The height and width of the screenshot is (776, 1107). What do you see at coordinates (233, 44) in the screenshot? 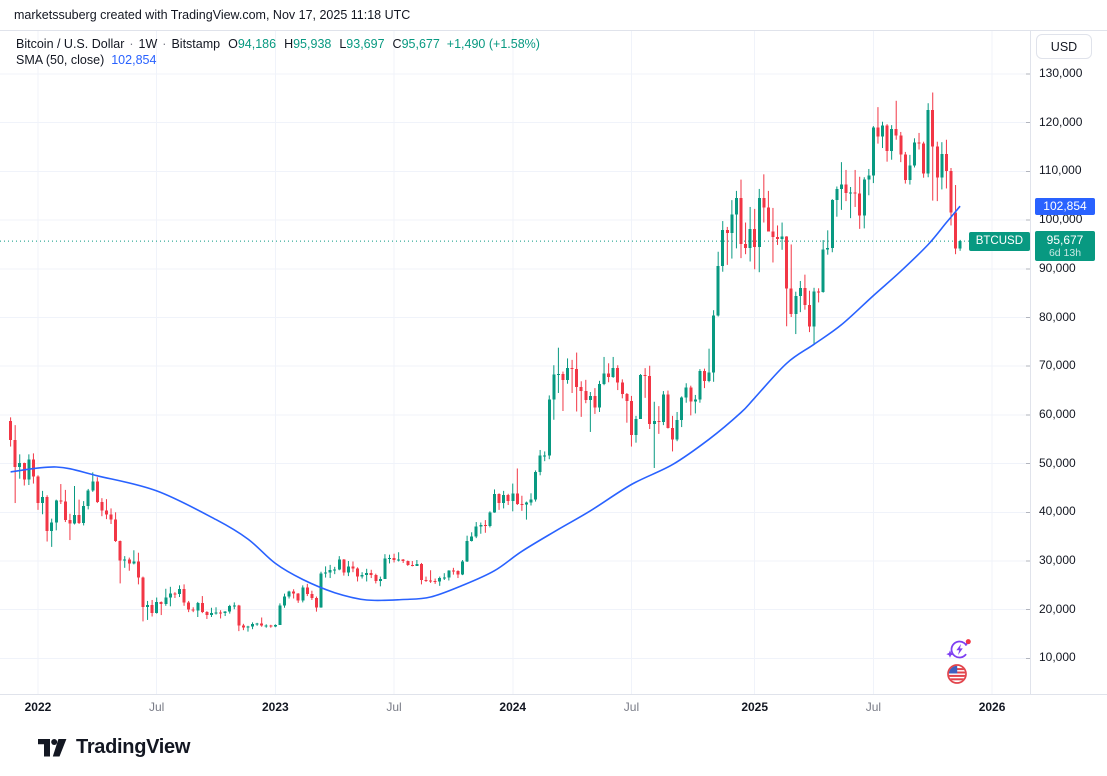
I see `open-label: O` at bounding box center [233, 44].